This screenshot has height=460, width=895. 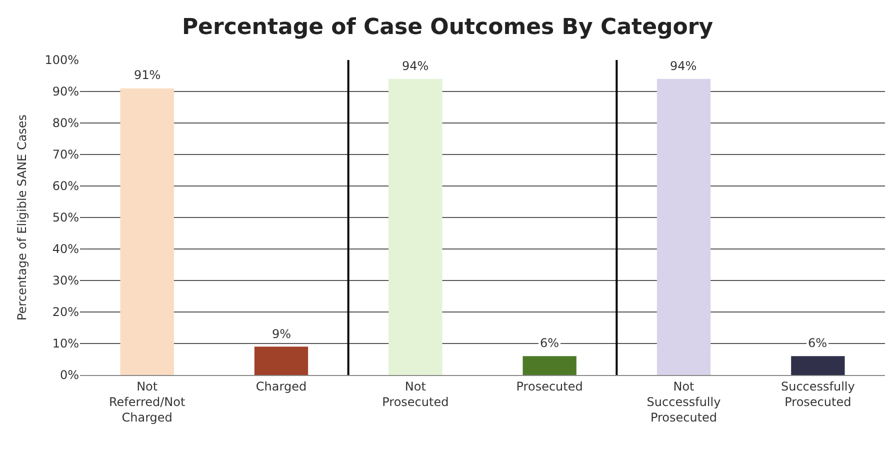 What do you see at coordinates (281, 386) in the screenshot?
I see `x-tick-label: Charged` at bounding box center [281, 386].